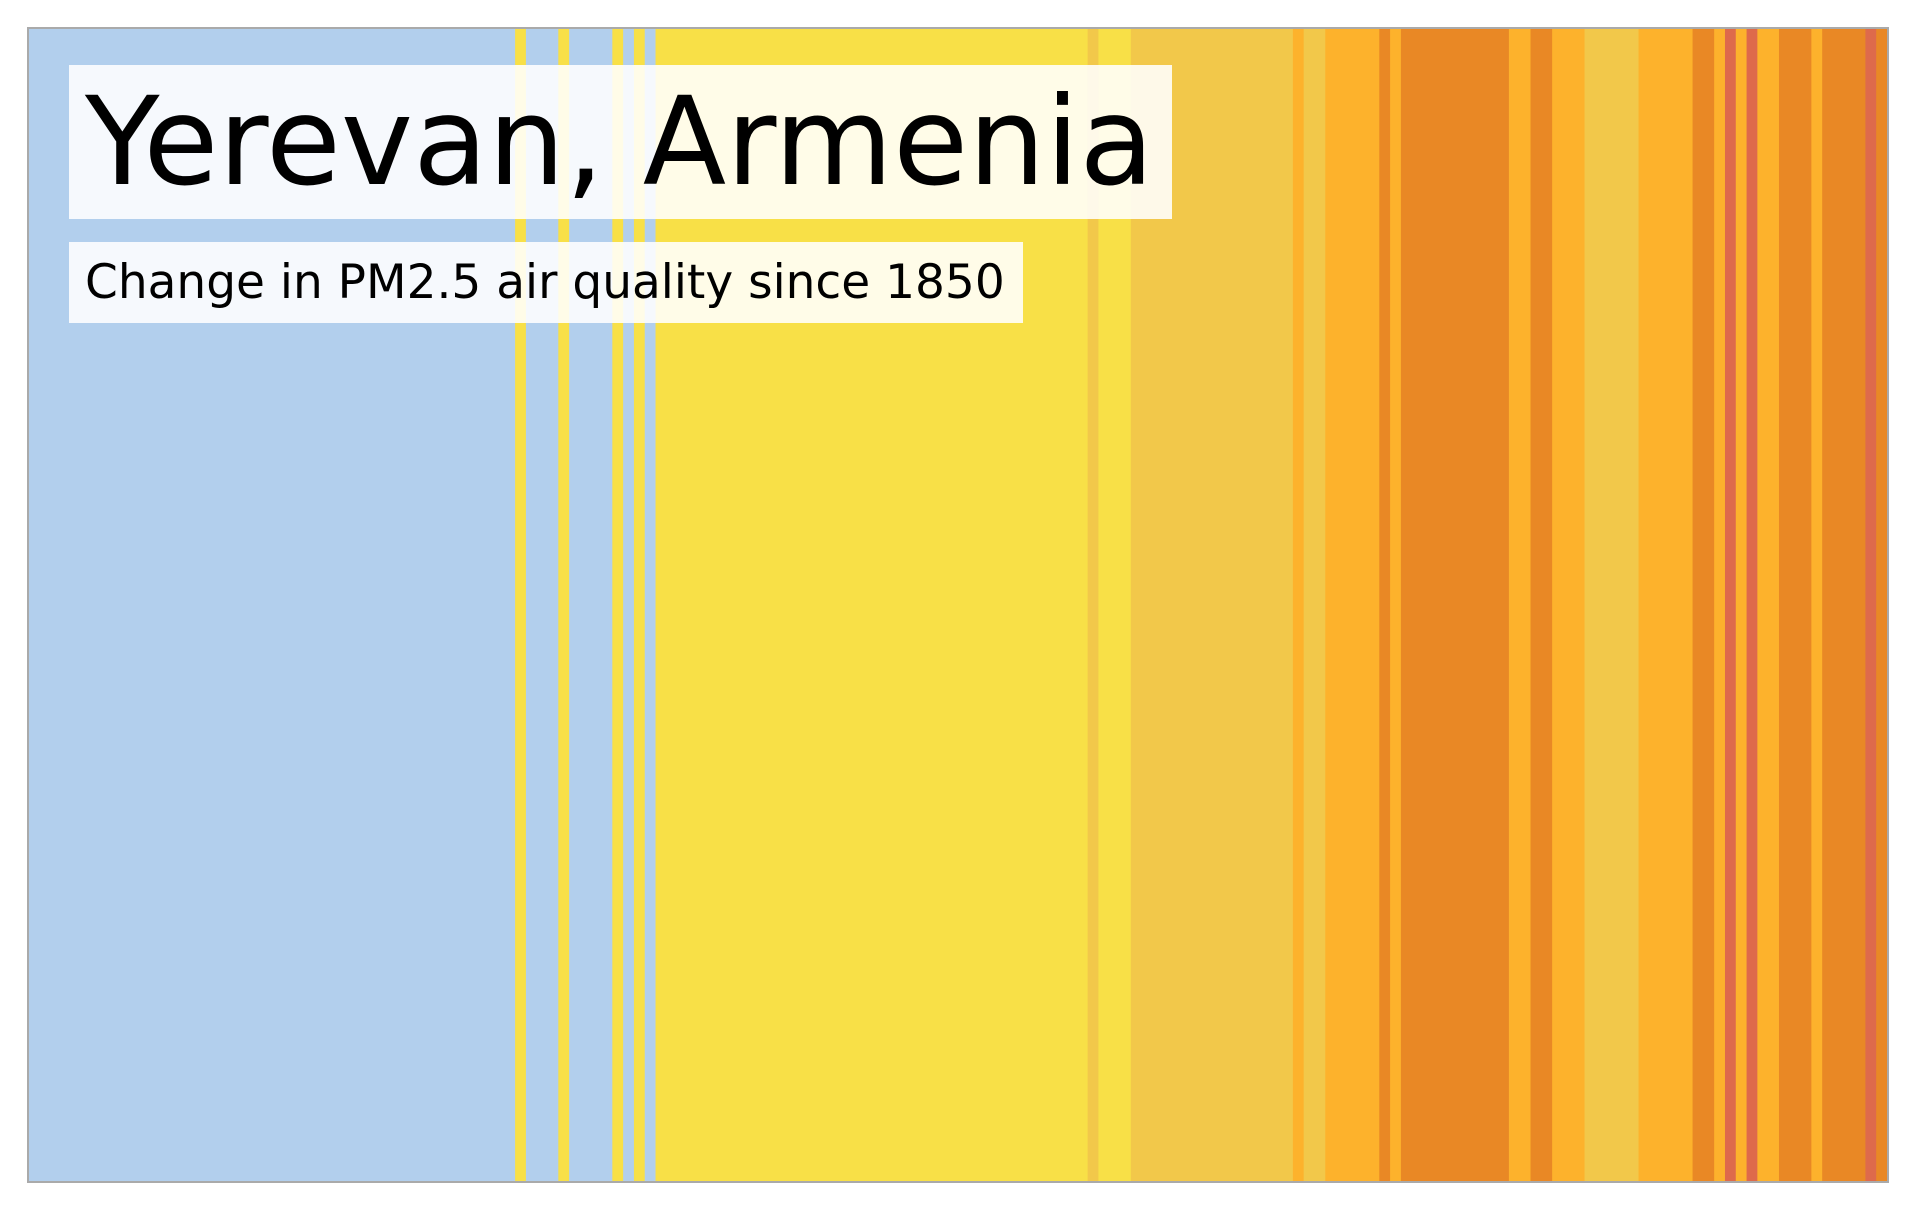  I want to click on stripe-2015, so click(1817, 605).